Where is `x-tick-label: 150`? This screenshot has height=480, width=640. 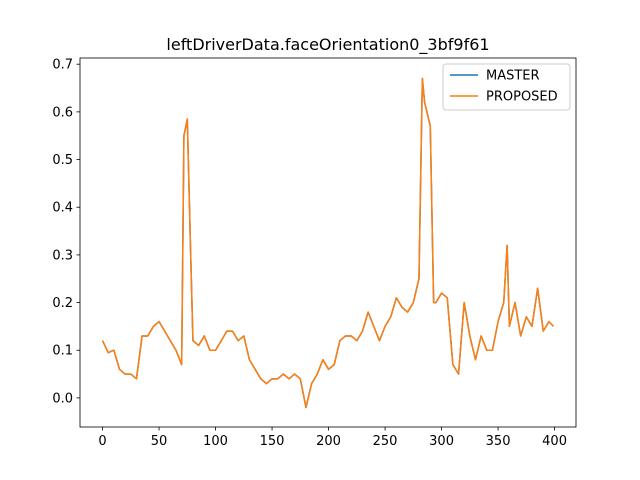 x-tick-label: 150 is located at coordinates (272, 441).